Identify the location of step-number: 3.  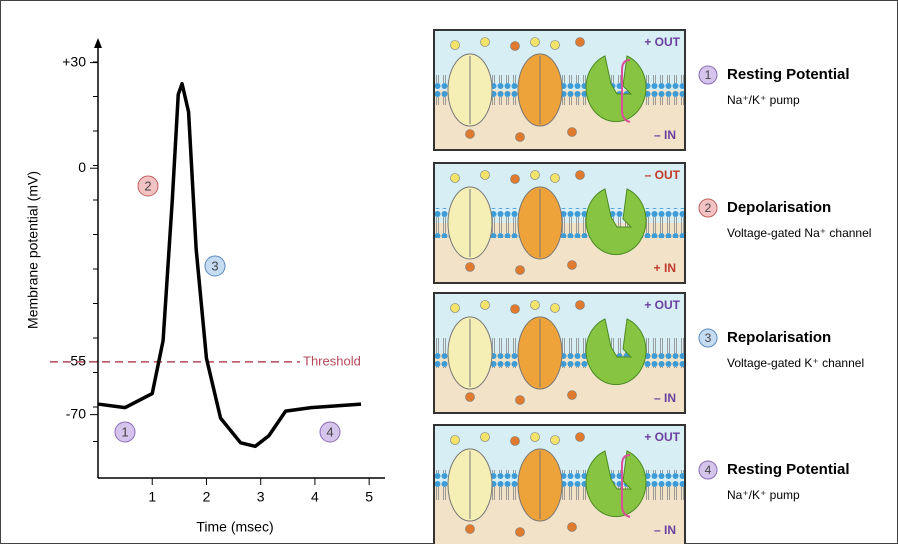
(214, 265).